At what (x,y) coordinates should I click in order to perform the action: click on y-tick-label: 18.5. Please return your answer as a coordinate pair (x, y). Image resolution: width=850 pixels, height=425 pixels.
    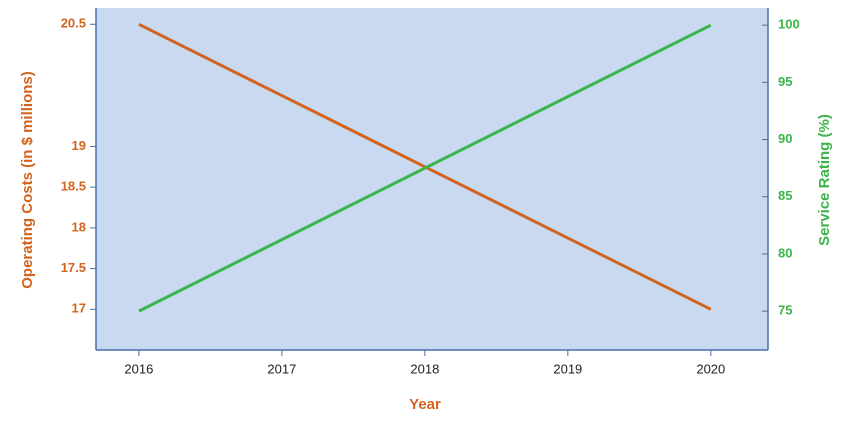
    Looking at the image, I should click on (73, 186).